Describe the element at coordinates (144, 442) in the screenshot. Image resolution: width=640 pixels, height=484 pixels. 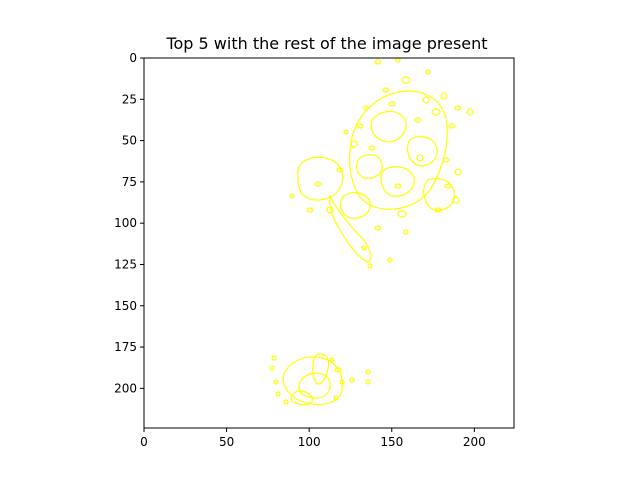
I see `x-tick-label: 0` at that location.